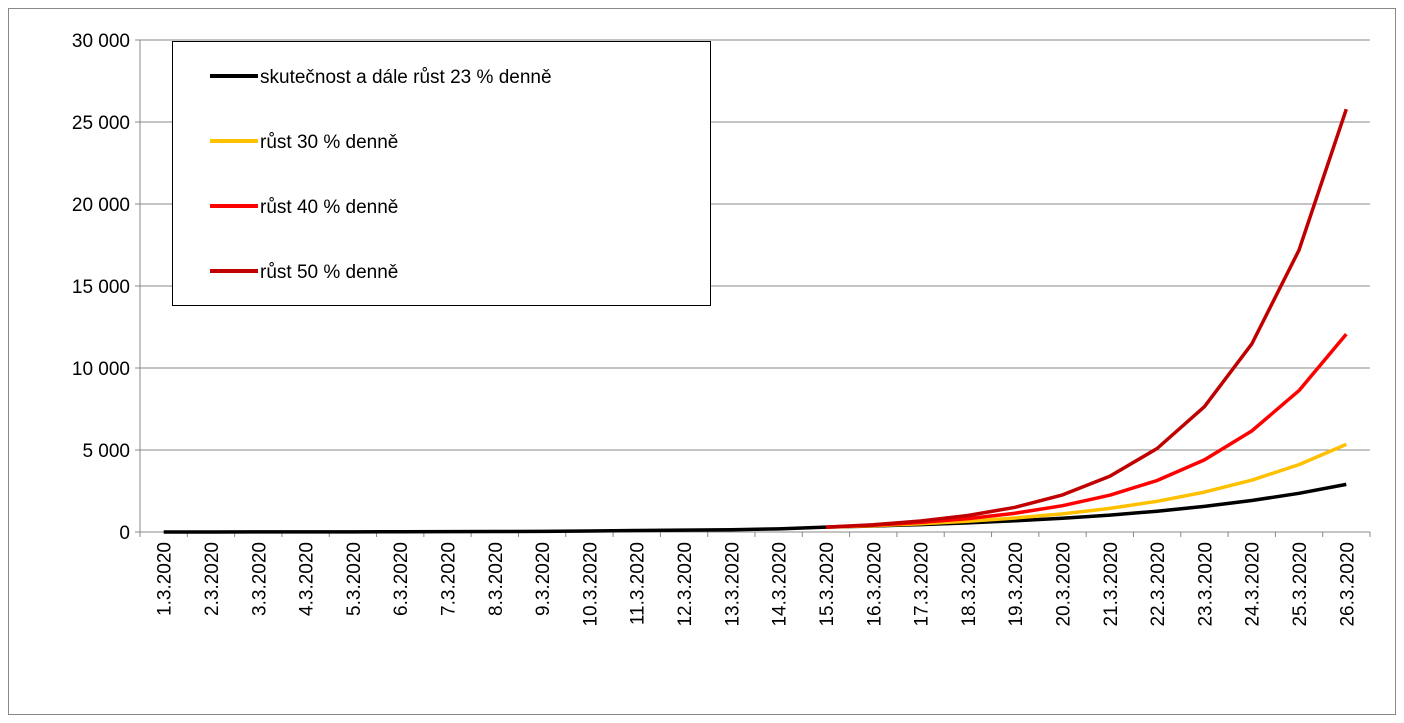 Image resolution: width=1404 pixels, height=723 pixels. Describe the element at coordinates (1347, 584) in the screenshot. I see `x-tick-label: 26.3.2020` at that location.